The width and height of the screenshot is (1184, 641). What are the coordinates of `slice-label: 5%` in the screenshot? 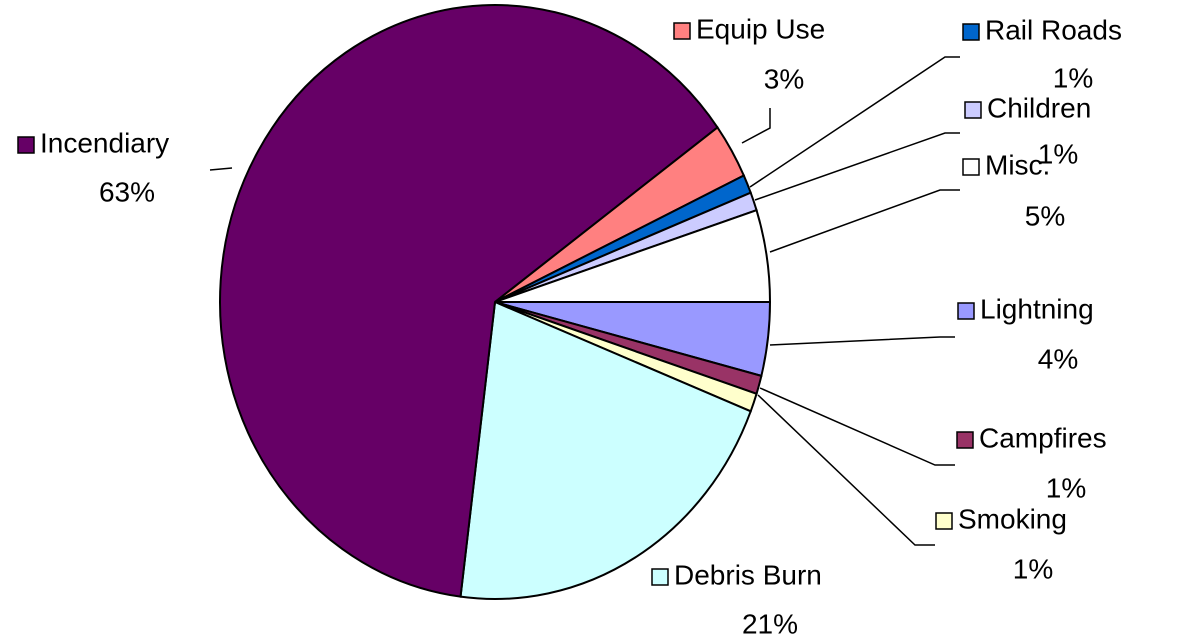 It's located at (1045, 215).